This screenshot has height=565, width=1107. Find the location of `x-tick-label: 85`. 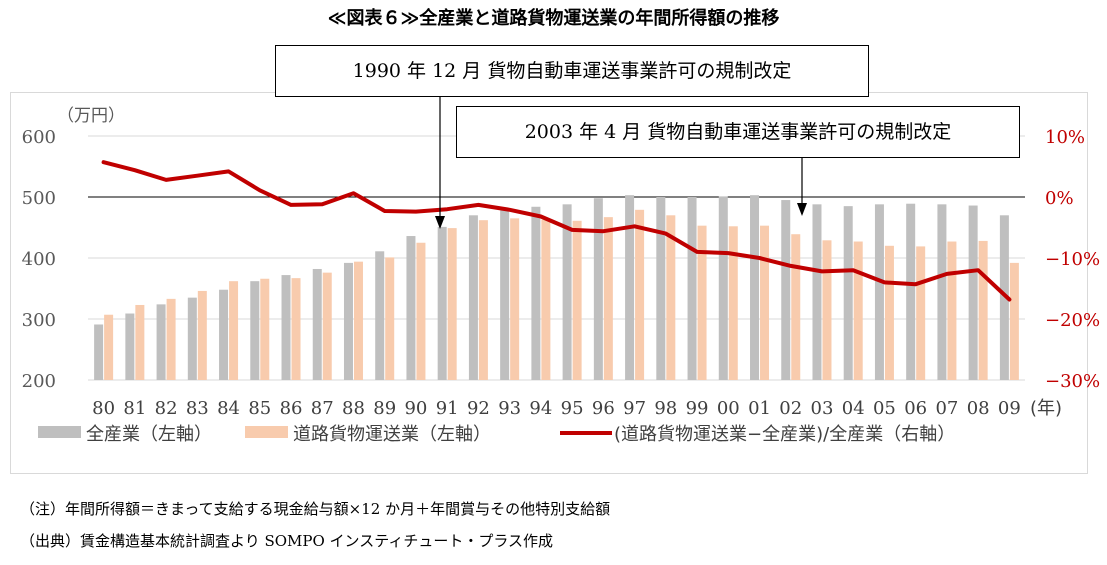

x-tick-label: 85 is located at coordinates (259, 408).